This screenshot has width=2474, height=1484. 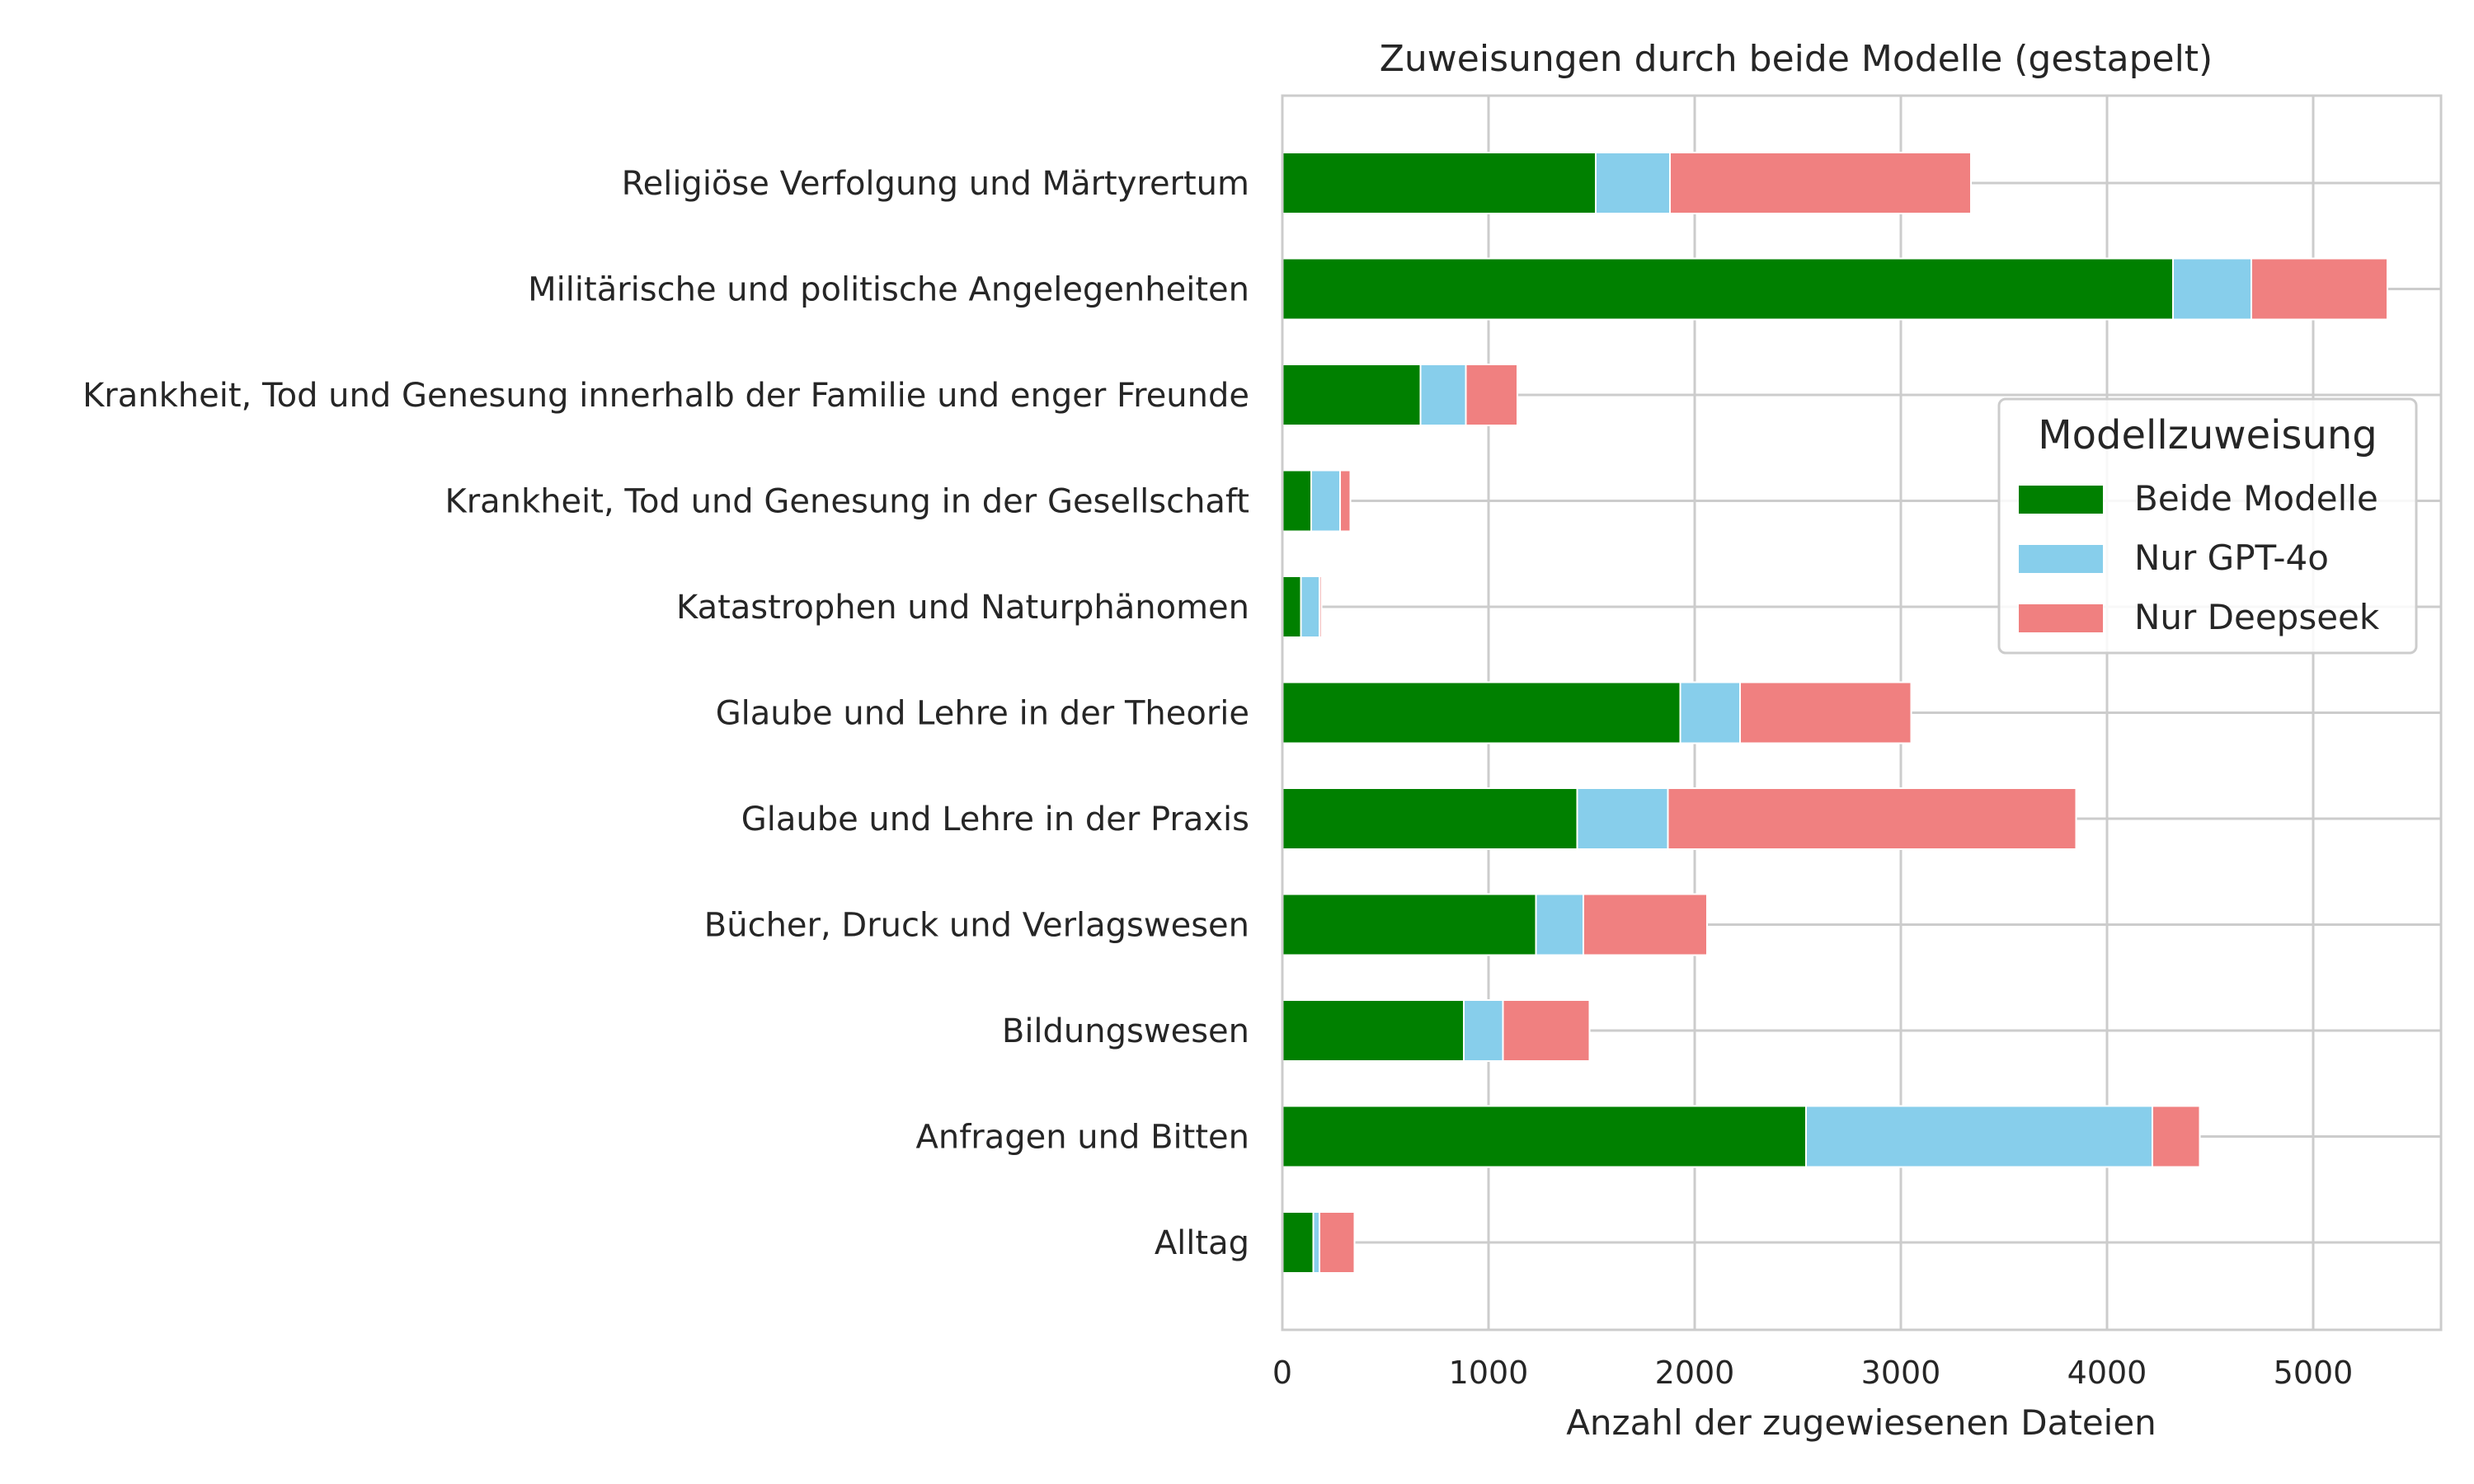 What do you see at coordinates (2257, 617) in the screenshot?
I see `legend-label: Nur Deepseek` at bounding box center [2257, 617].